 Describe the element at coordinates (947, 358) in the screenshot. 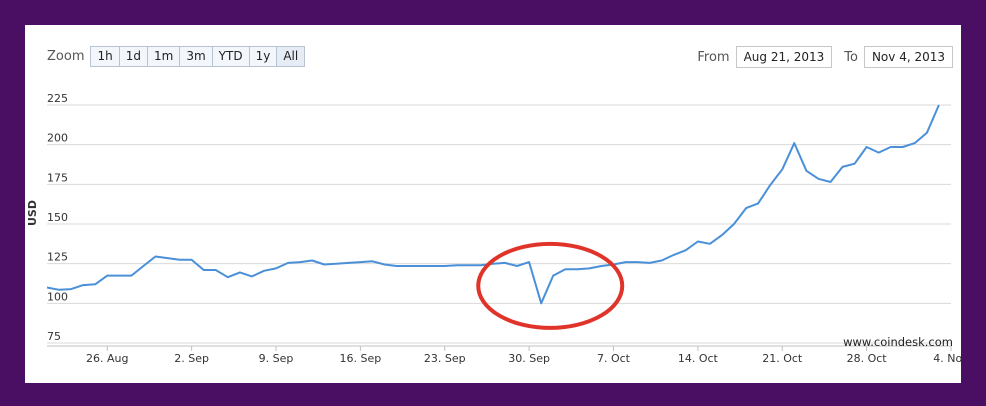

I see `x-tick-label: 4. Nov` at that location.